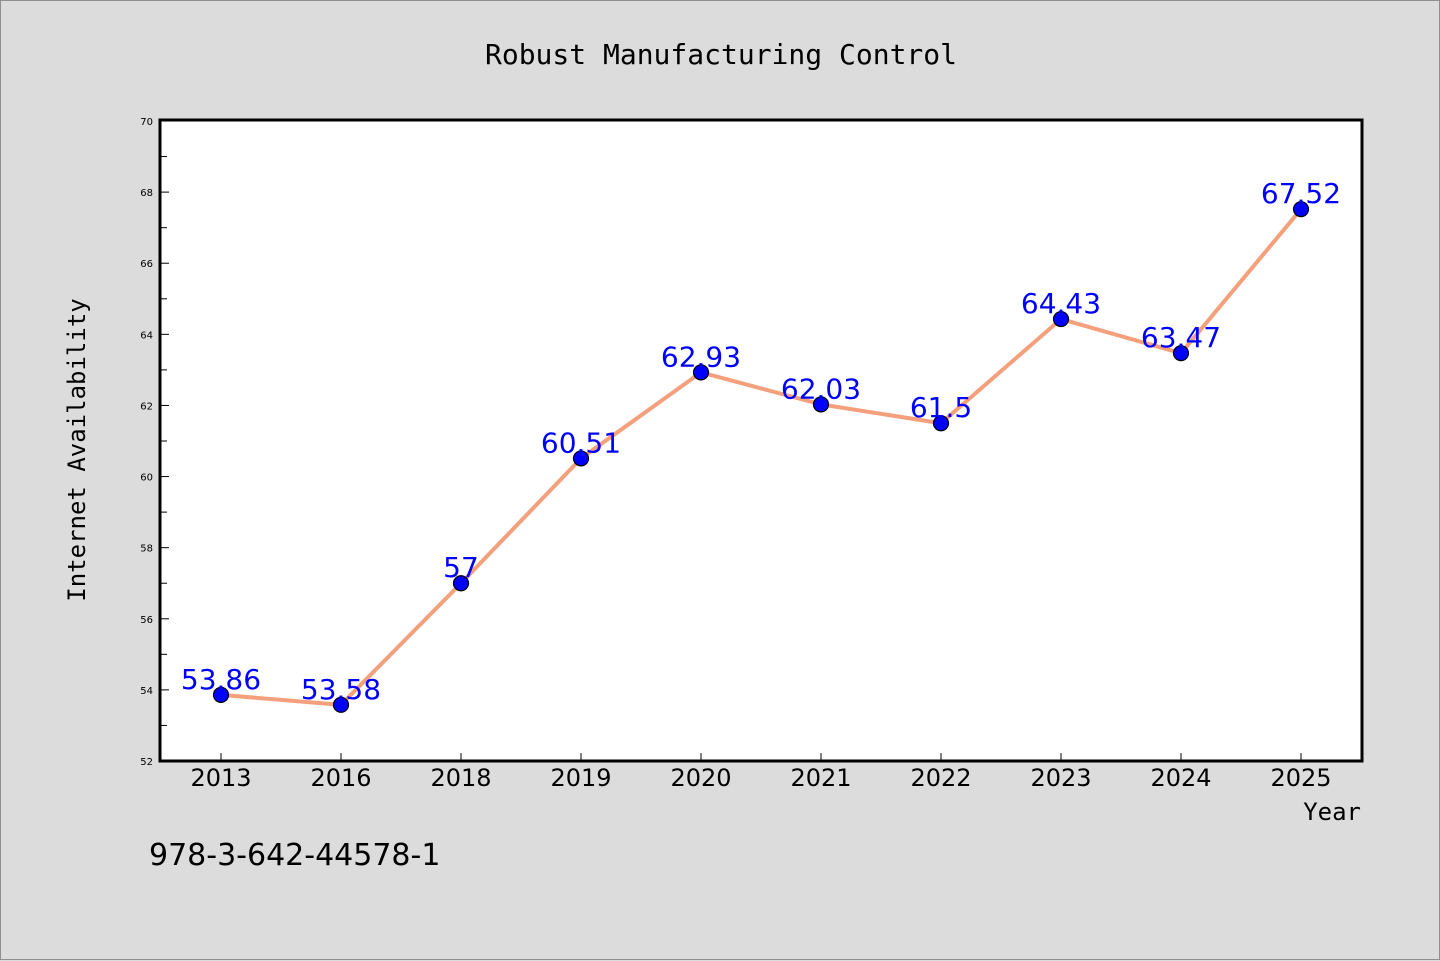 This screenshot has height=961, width=1440. Describe the element at coordinates (146, 620) in the screenshot. I see `y-tick-label: 56` at that location.